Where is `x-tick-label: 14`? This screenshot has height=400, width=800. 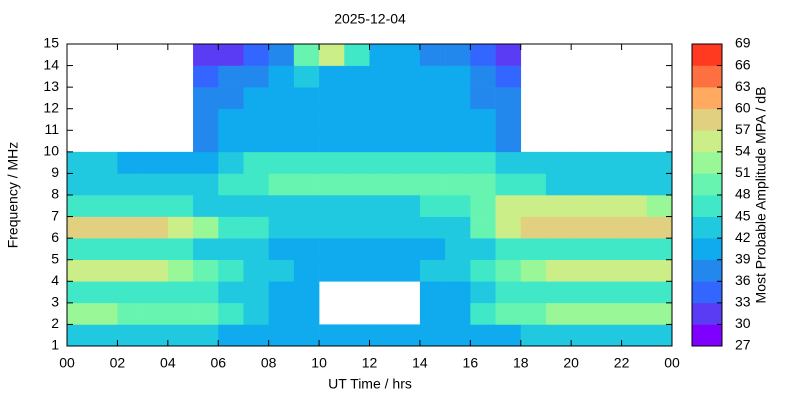 x-tick-label: 14 is located at coordinates (420, 363).